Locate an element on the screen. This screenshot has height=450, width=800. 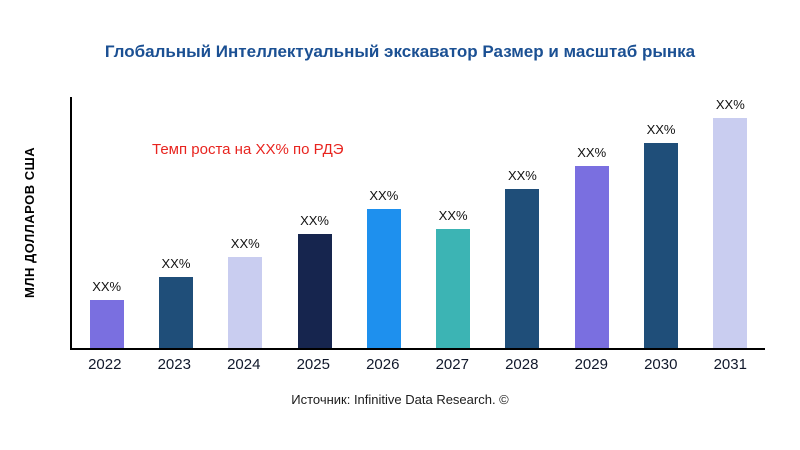
x-tick-label: 2029 is located at coordinates (591, 364).